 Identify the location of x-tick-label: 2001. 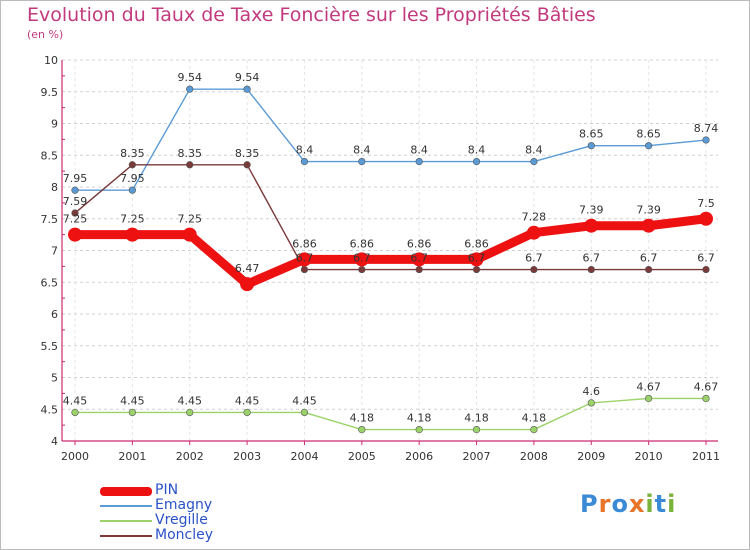
(132, 456).